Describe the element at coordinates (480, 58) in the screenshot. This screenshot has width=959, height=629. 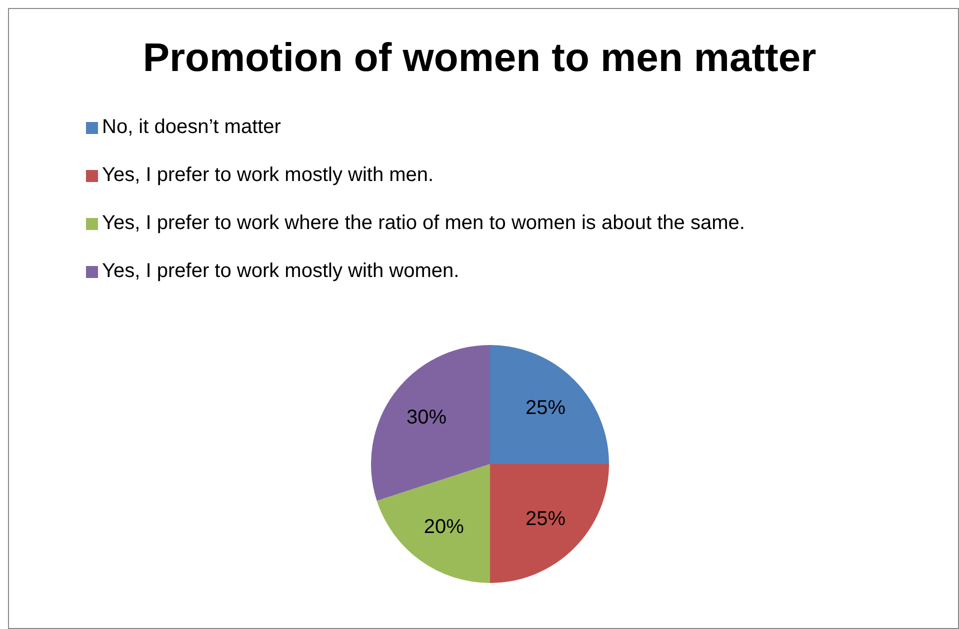
I see `chart-title: Promotion of women to men matter` at that location.